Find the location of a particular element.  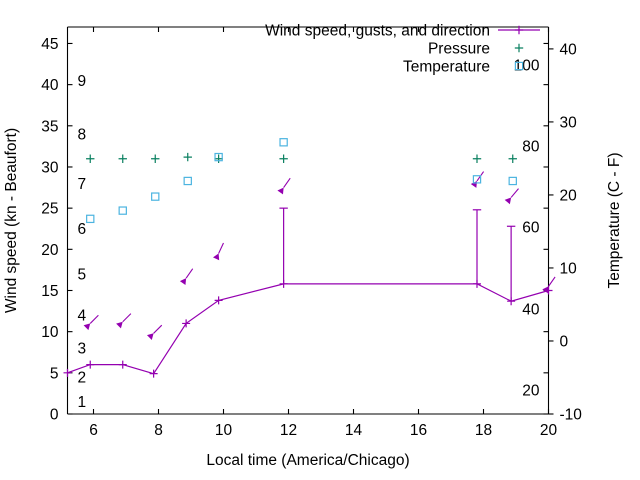

fahrenheit-label: 20 is located at coordinates (531, 390).